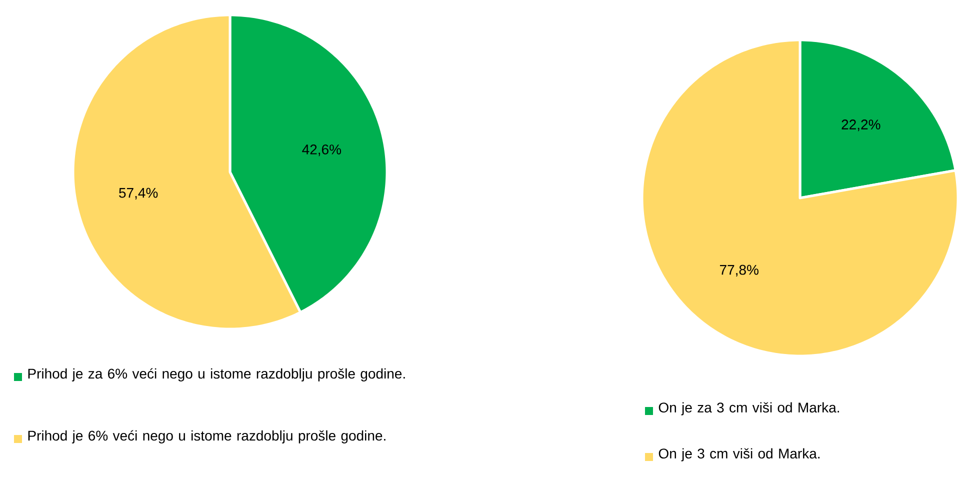 The width and height of the screenshot is (965, 492). What do you see at coordinates (207, 437) in the screenshot?
I see `legend-label: Prihod je 6% veći nego u istome razdoblju prošle godine.` at bounding box center [207, 437].